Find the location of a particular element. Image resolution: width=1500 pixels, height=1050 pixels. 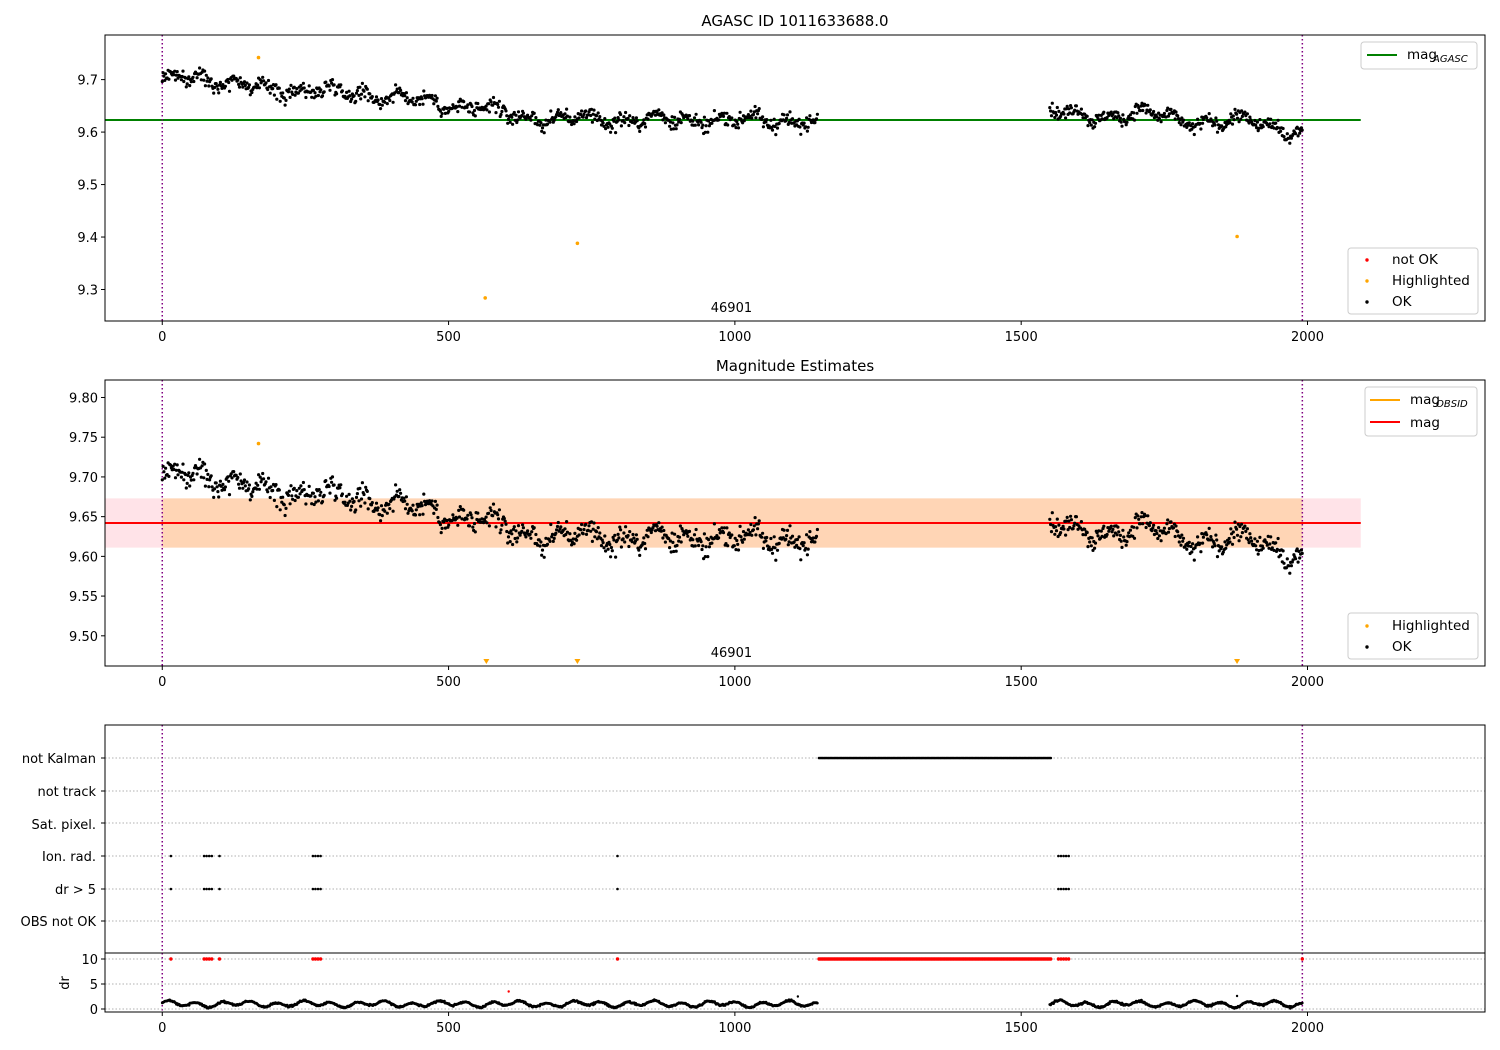

dr-point is located at coordinates (1302, 1003).